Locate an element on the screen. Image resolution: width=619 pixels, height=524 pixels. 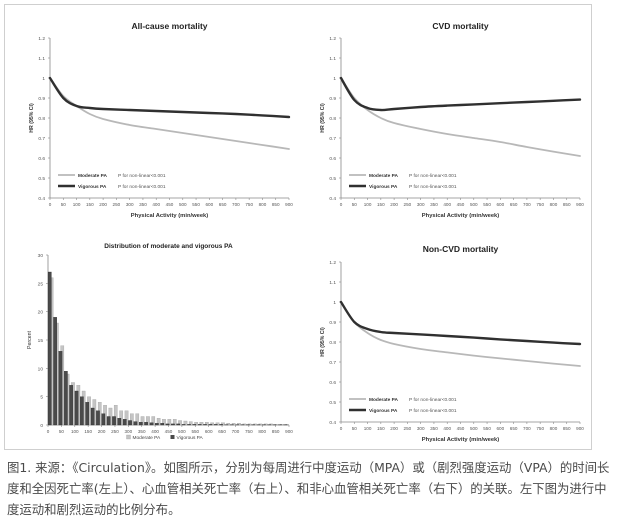
y-tick-label: 15 is located at coordinates (41, 341).